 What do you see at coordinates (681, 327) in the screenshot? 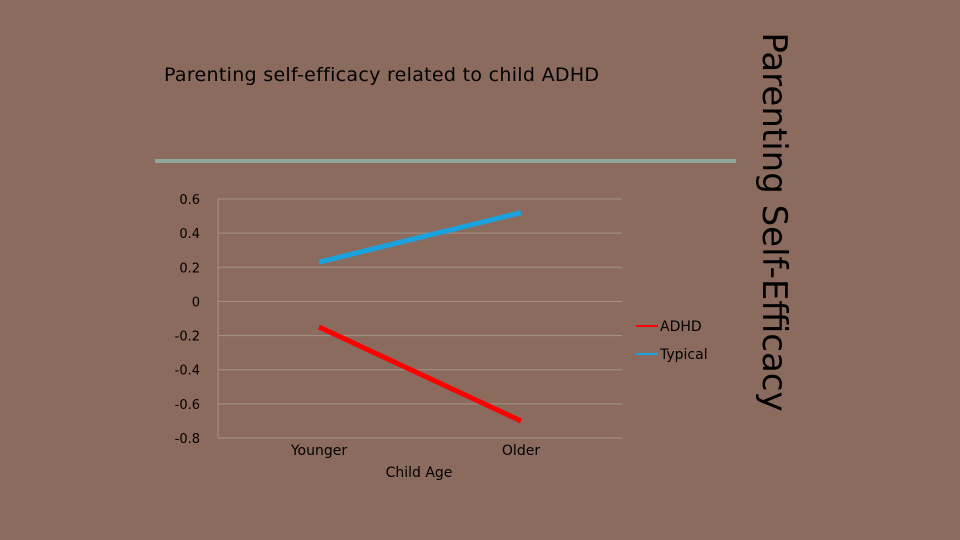
I see `legend-label-adhd: ADHD` at bounding box center [681, 327].